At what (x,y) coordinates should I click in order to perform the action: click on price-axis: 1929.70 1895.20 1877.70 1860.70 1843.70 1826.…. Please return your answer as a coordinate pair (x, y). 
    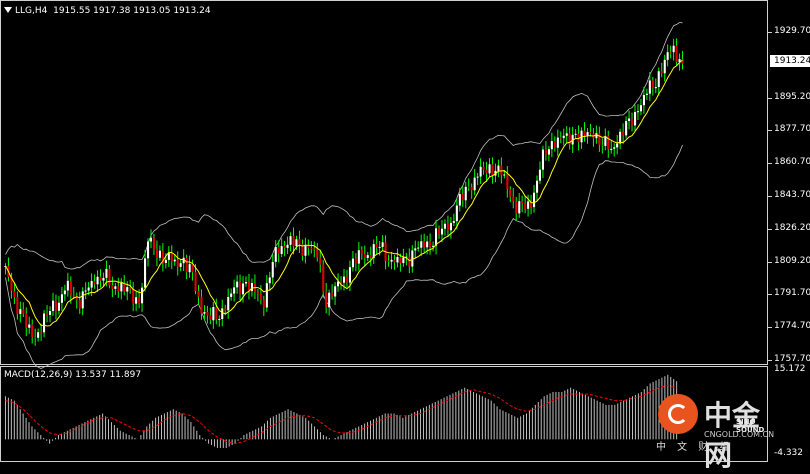
    Looking at the image, I should click on (789, 231).